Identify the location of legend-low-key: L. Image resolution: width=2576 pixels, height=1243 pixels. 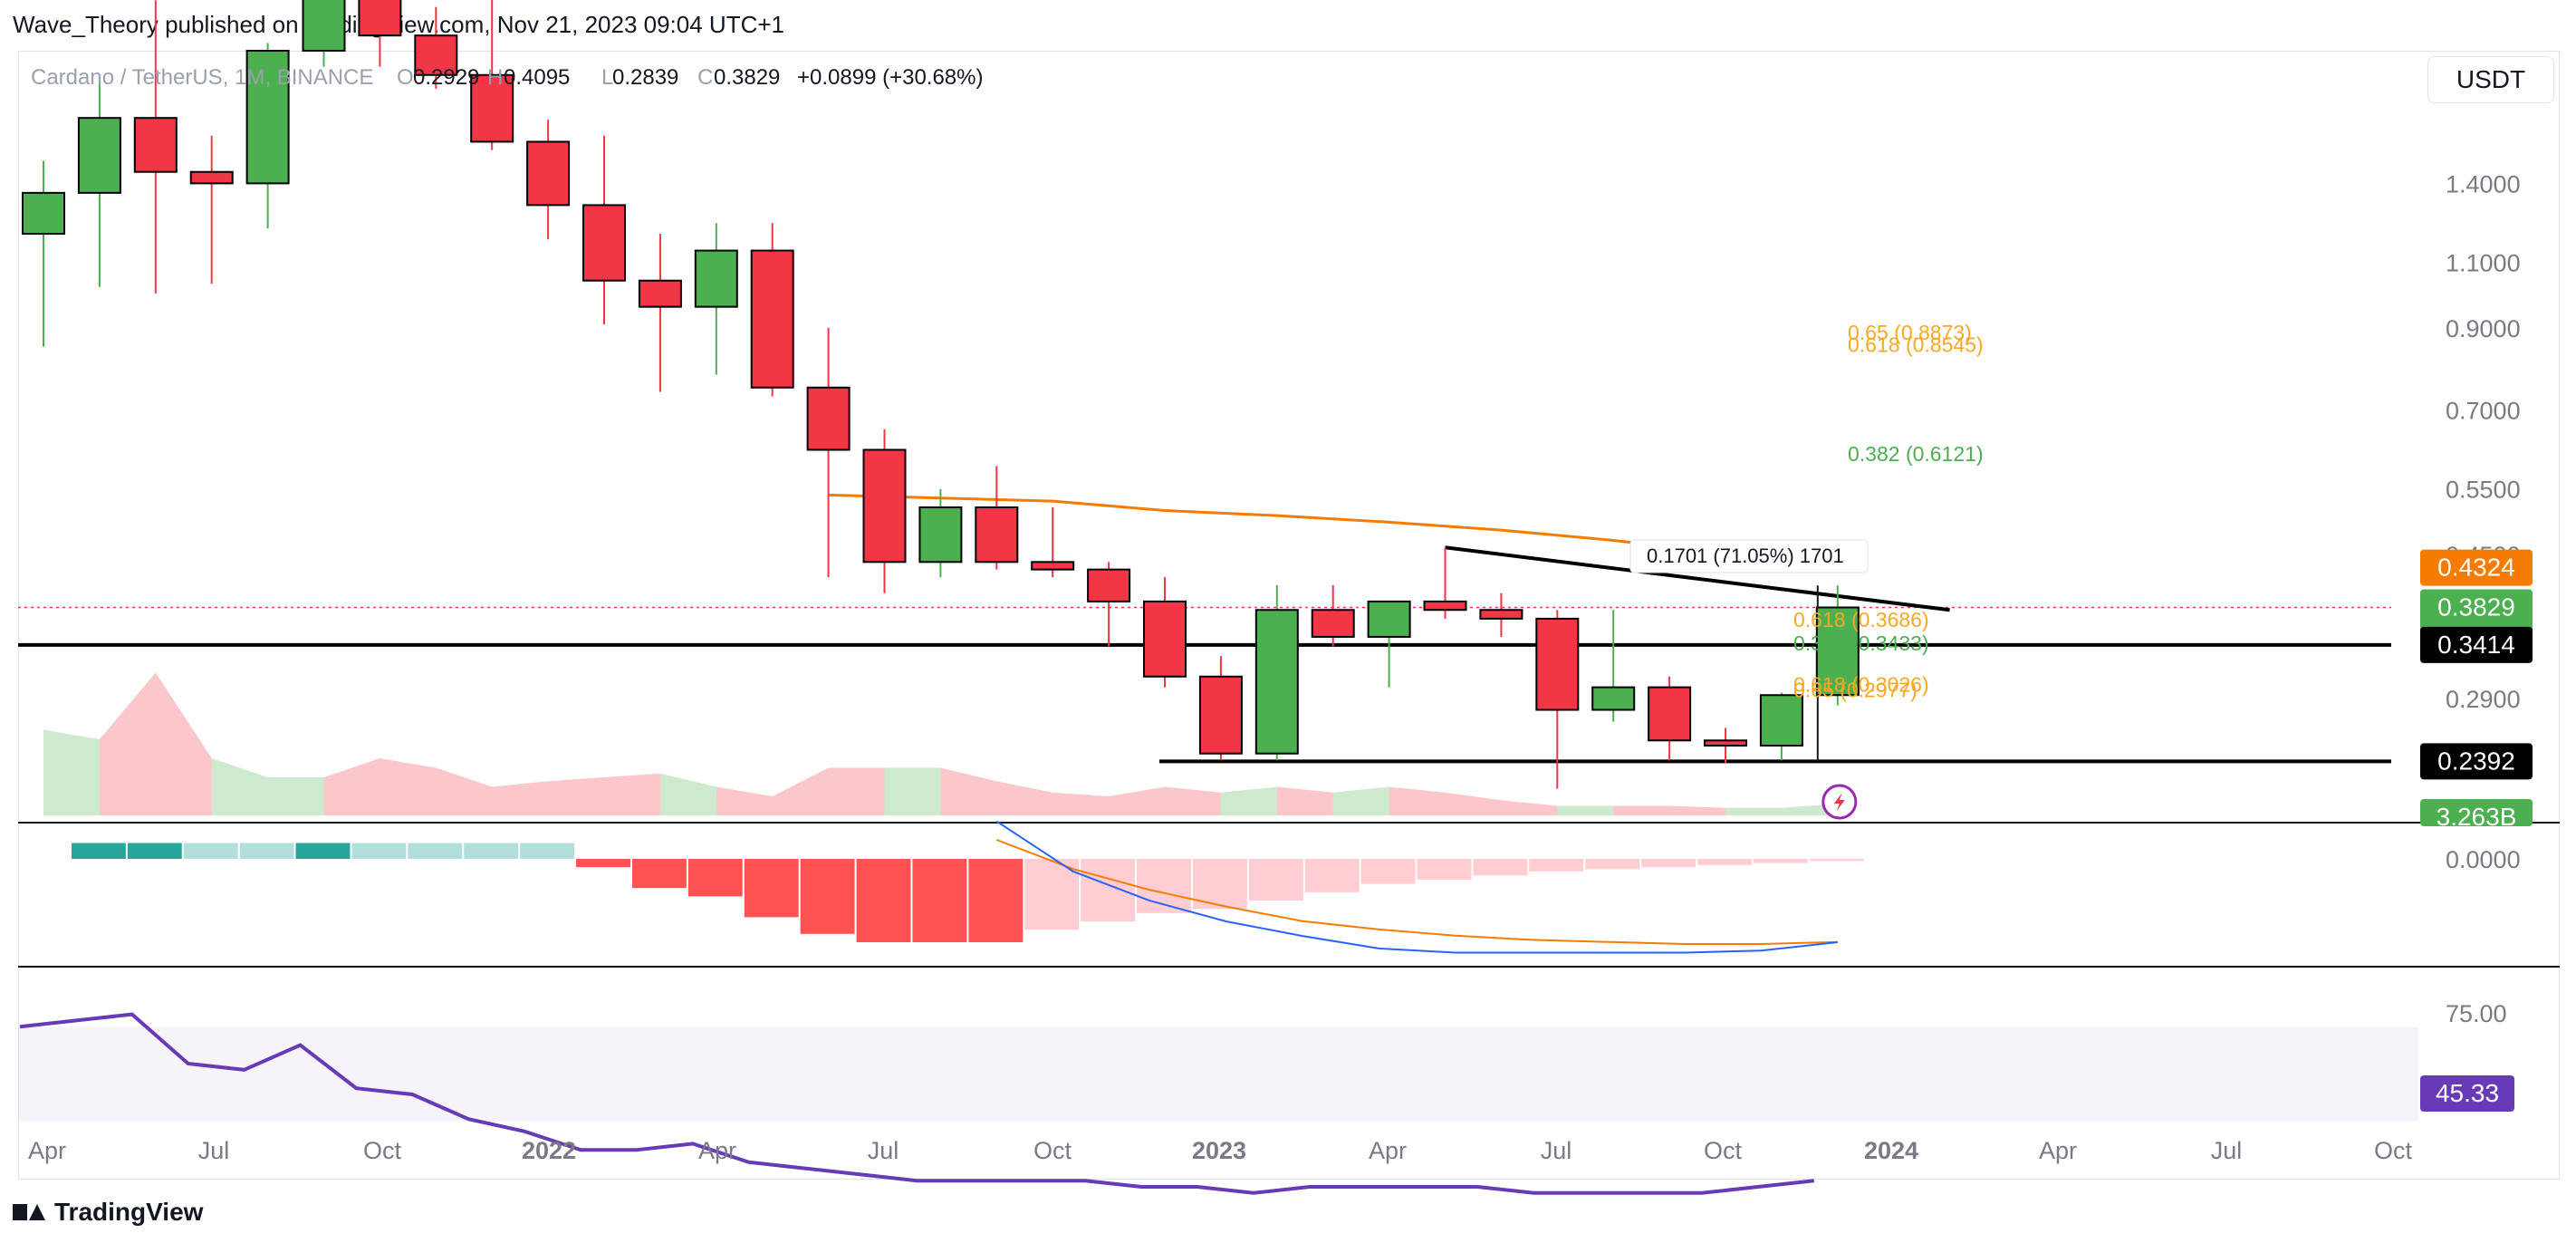
(607, 77).